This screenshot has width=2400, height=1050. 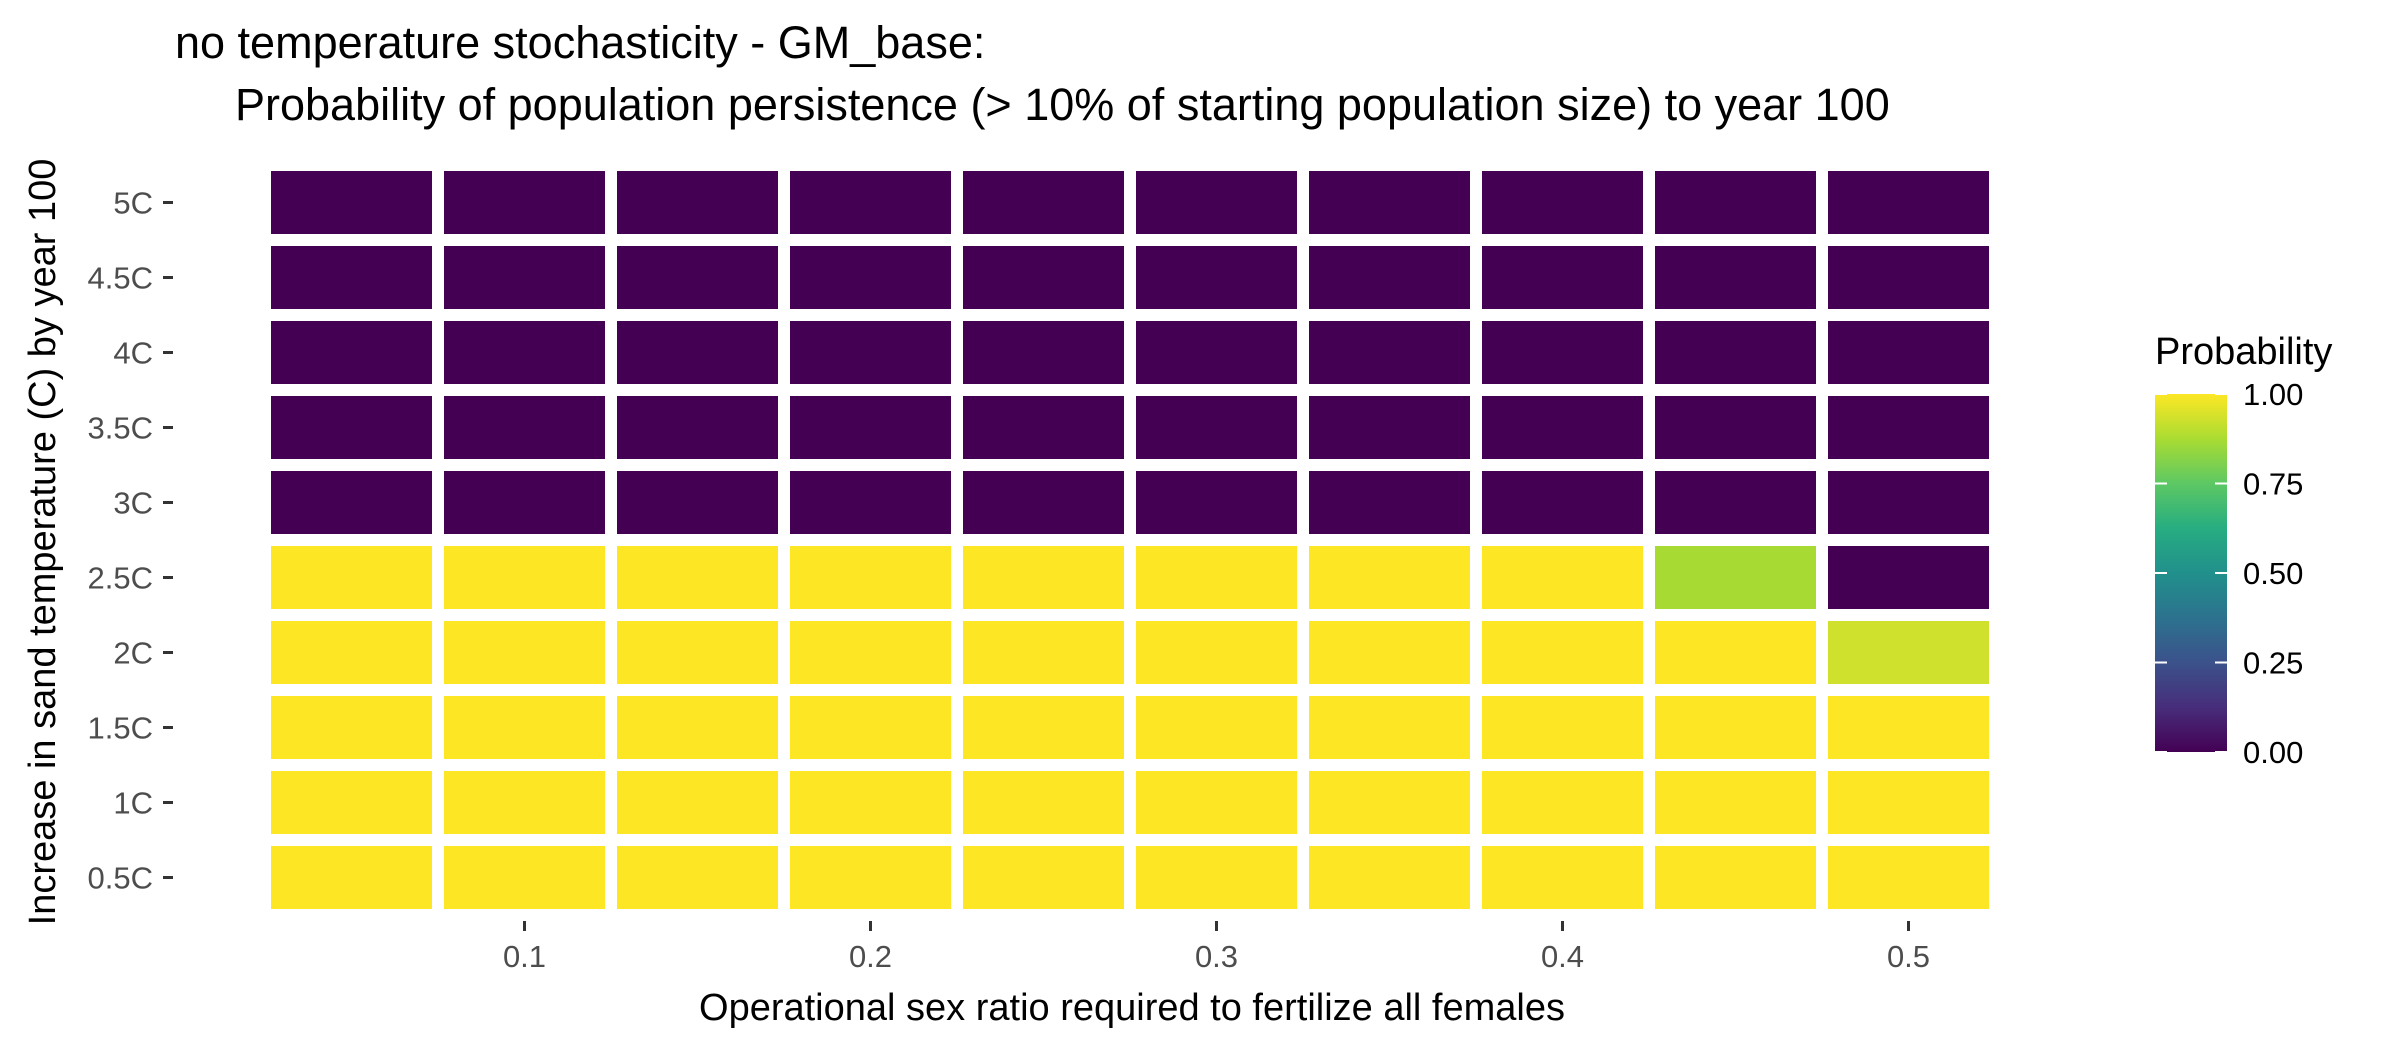 I want to click on heatmap-tile-0_5C-x0.25, so click(x=1043, y=877).